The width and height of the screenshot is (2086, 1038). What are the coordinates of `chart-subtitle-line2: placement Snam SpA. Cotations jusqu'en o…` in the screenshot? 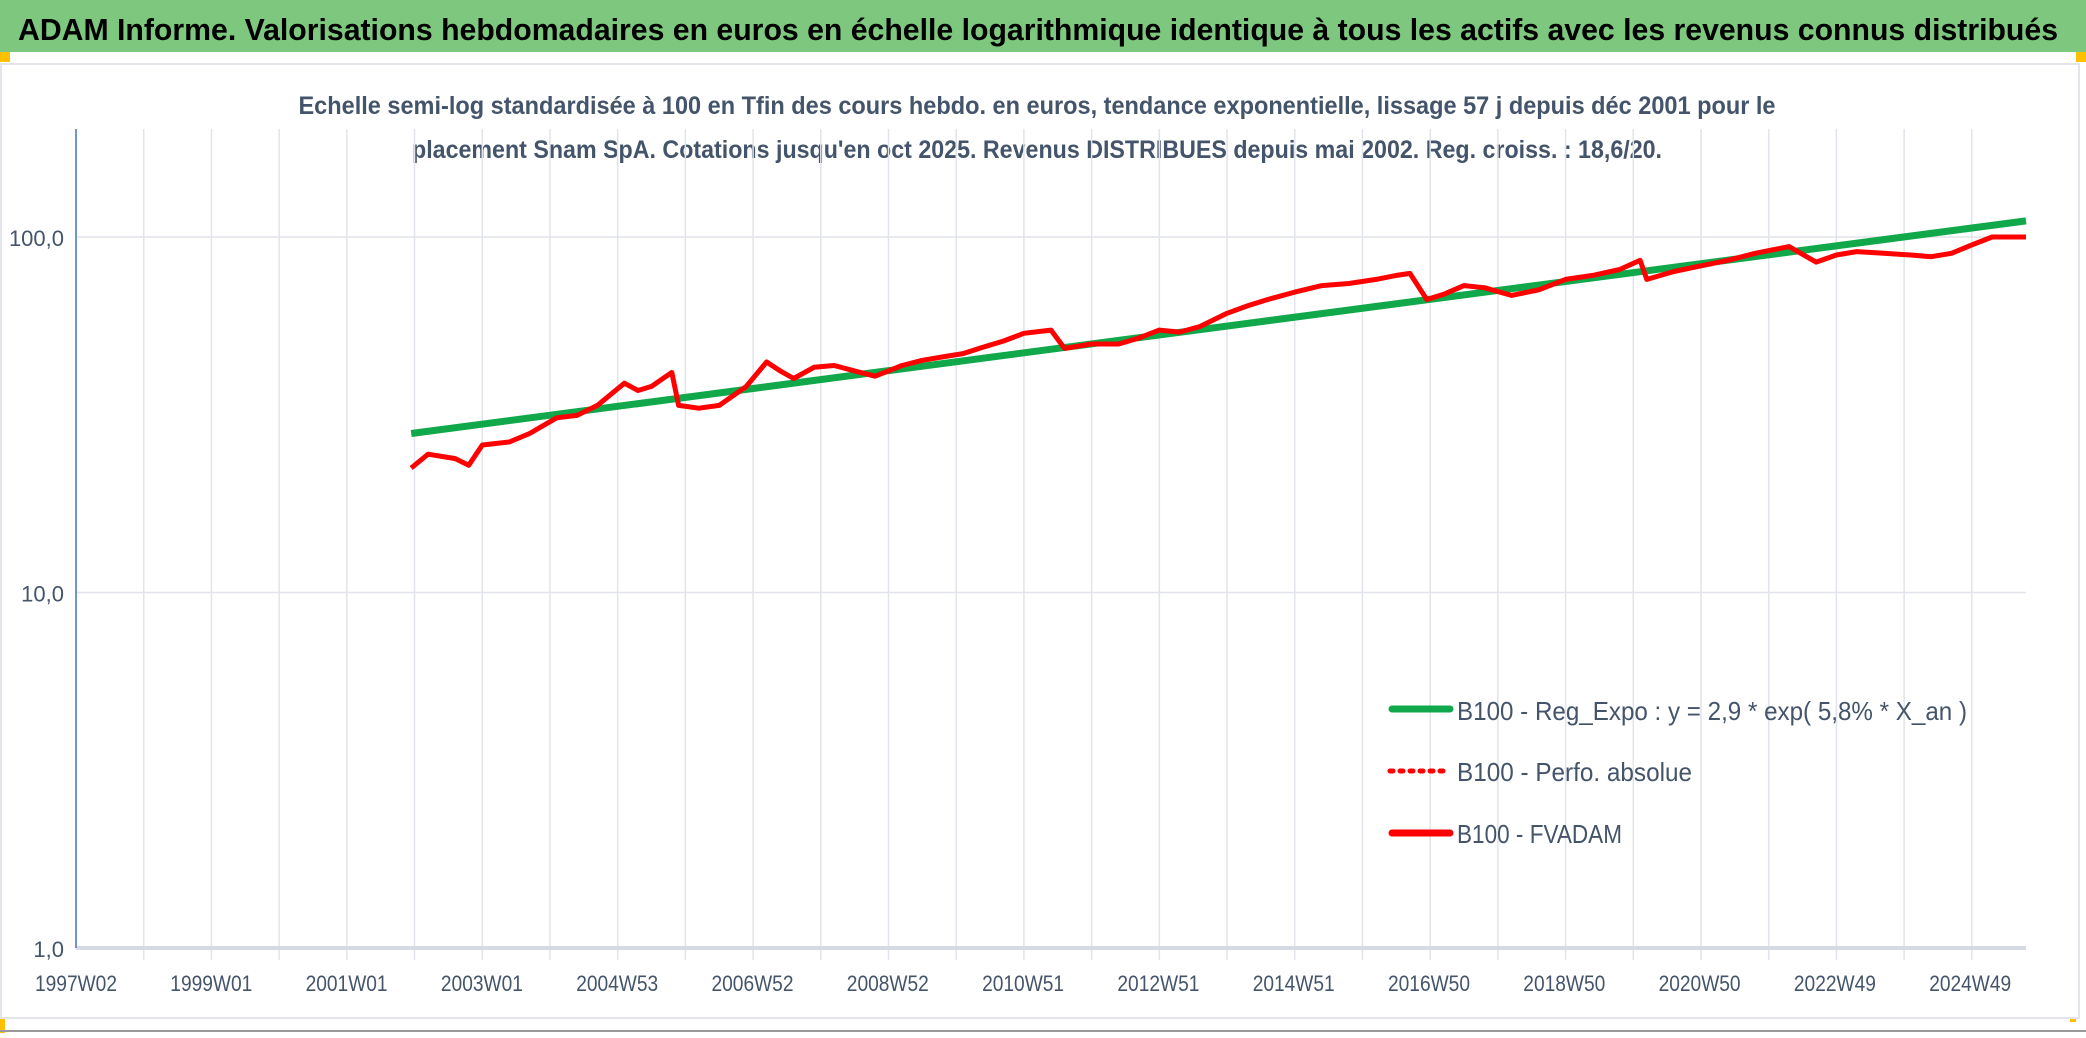 It's located at (1037, 150).